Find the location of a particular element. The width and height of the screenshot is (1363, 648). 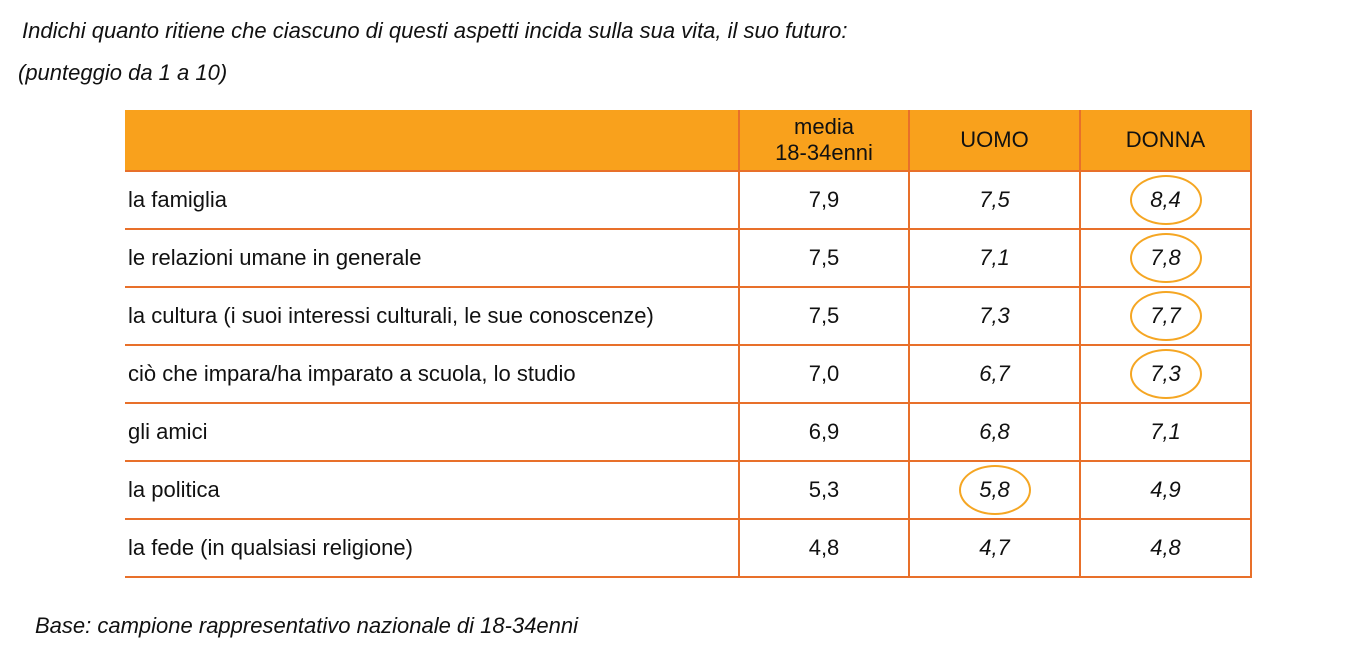

header-media: media 18-34enni is located at coordinates (823, 141).